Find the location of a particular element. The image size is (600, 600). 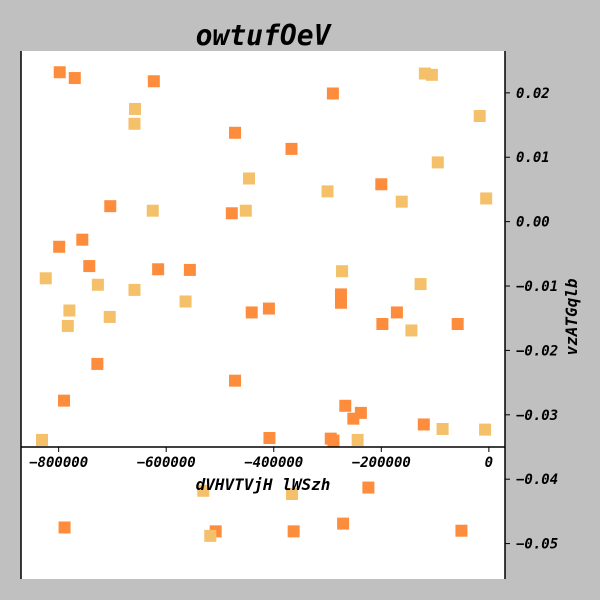

y-axis-label: vzATGqlb is located at coordinates (571, 316).